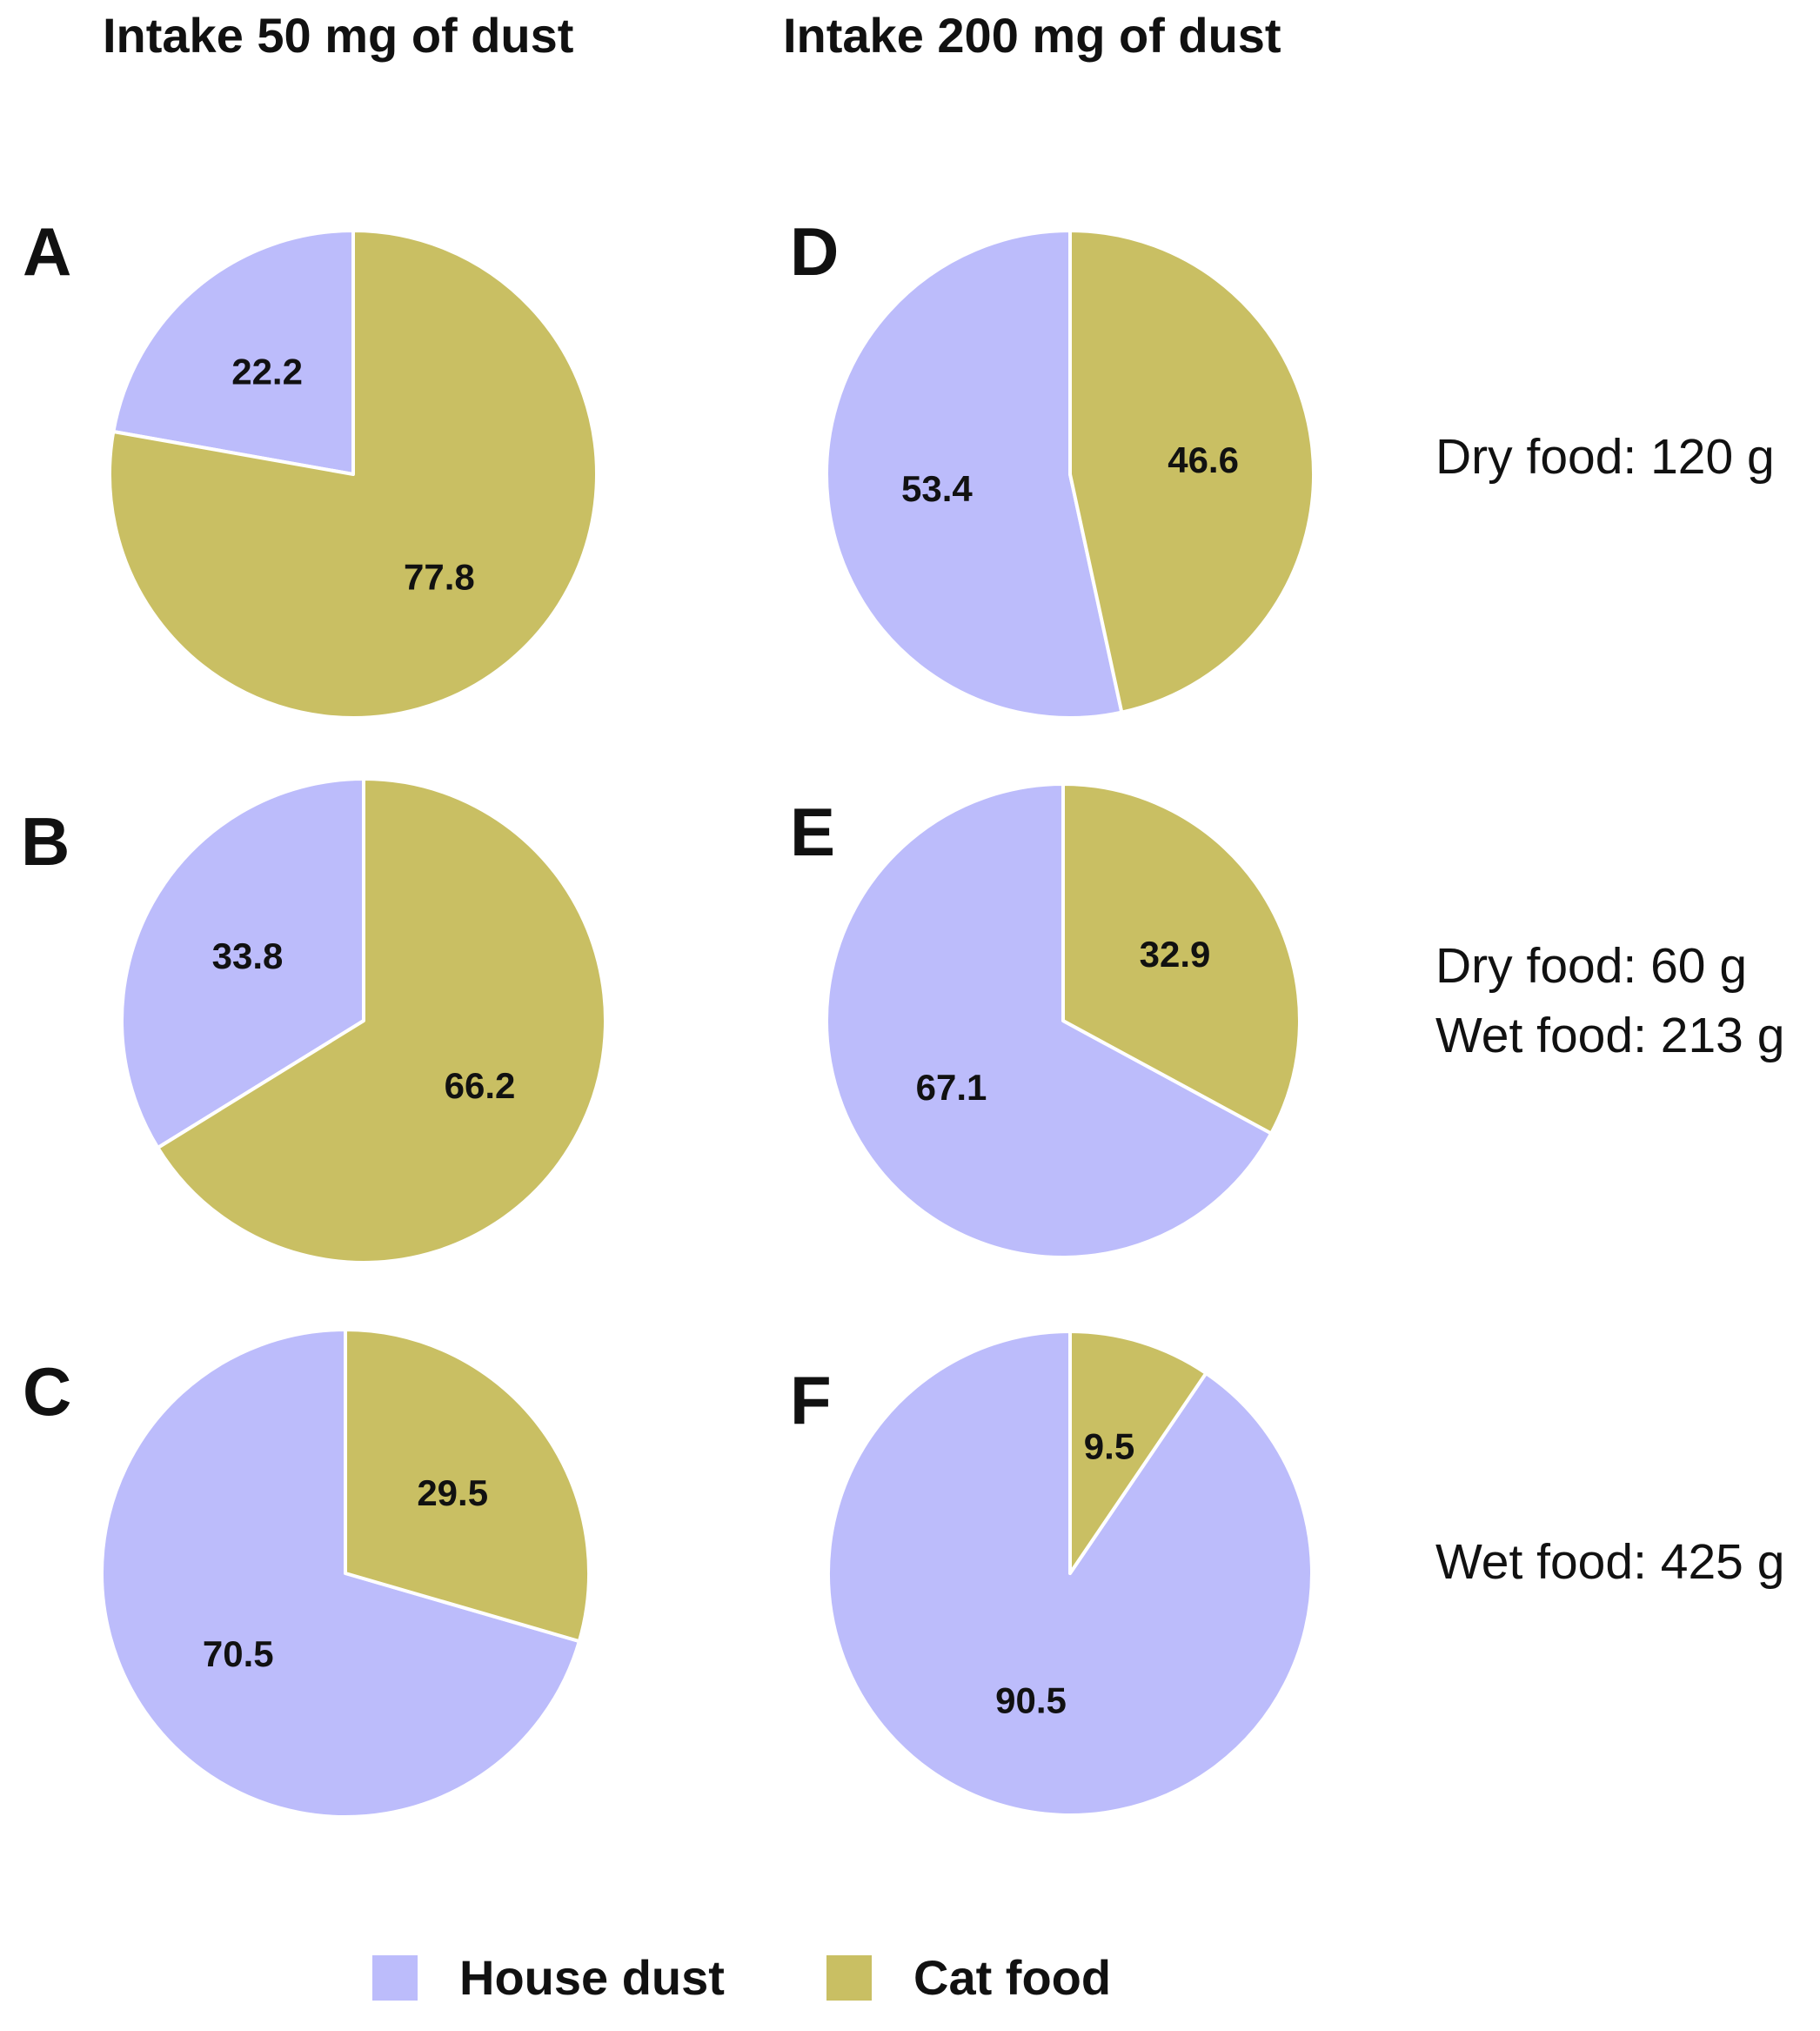 Image resolution: width=1820 pixels, height=2031 pixels. I want to click on legend-label-house-dust: House dust, so click(592, 1977).